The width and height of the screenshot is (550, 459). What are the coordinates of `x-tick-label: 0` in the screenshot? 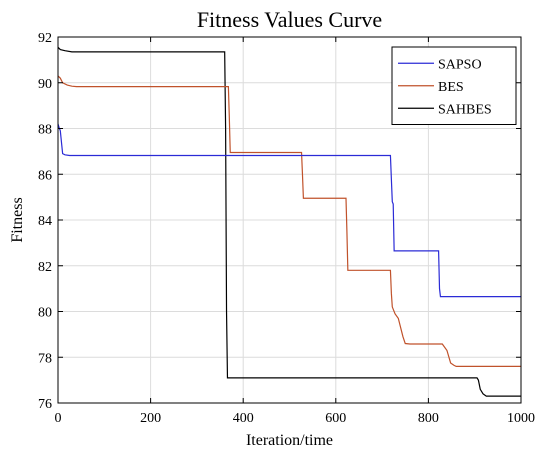 It's located at (58, 418).